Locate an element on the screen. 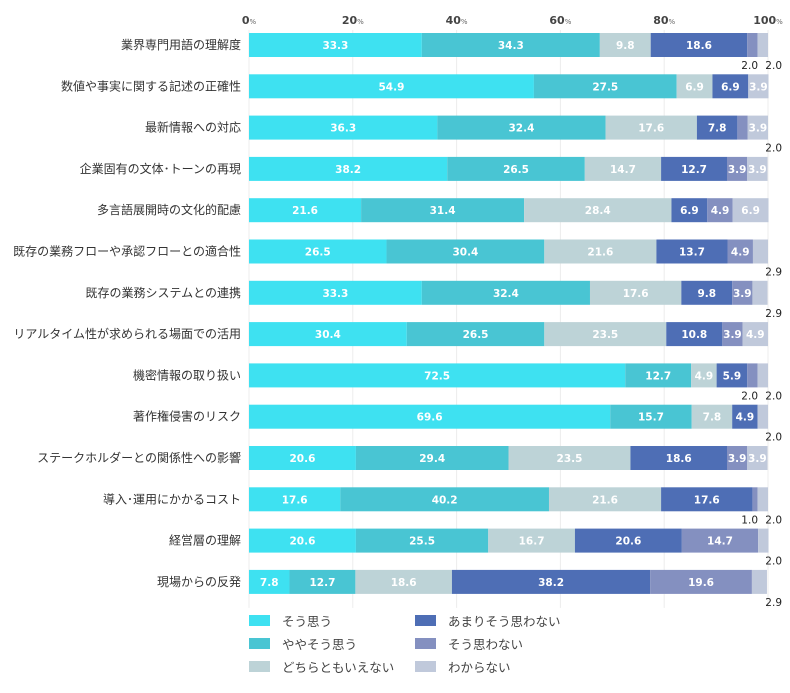 The width and height of the screenshot is (790, 693). data-label: 36.3 is located at coordinates (343, 129).